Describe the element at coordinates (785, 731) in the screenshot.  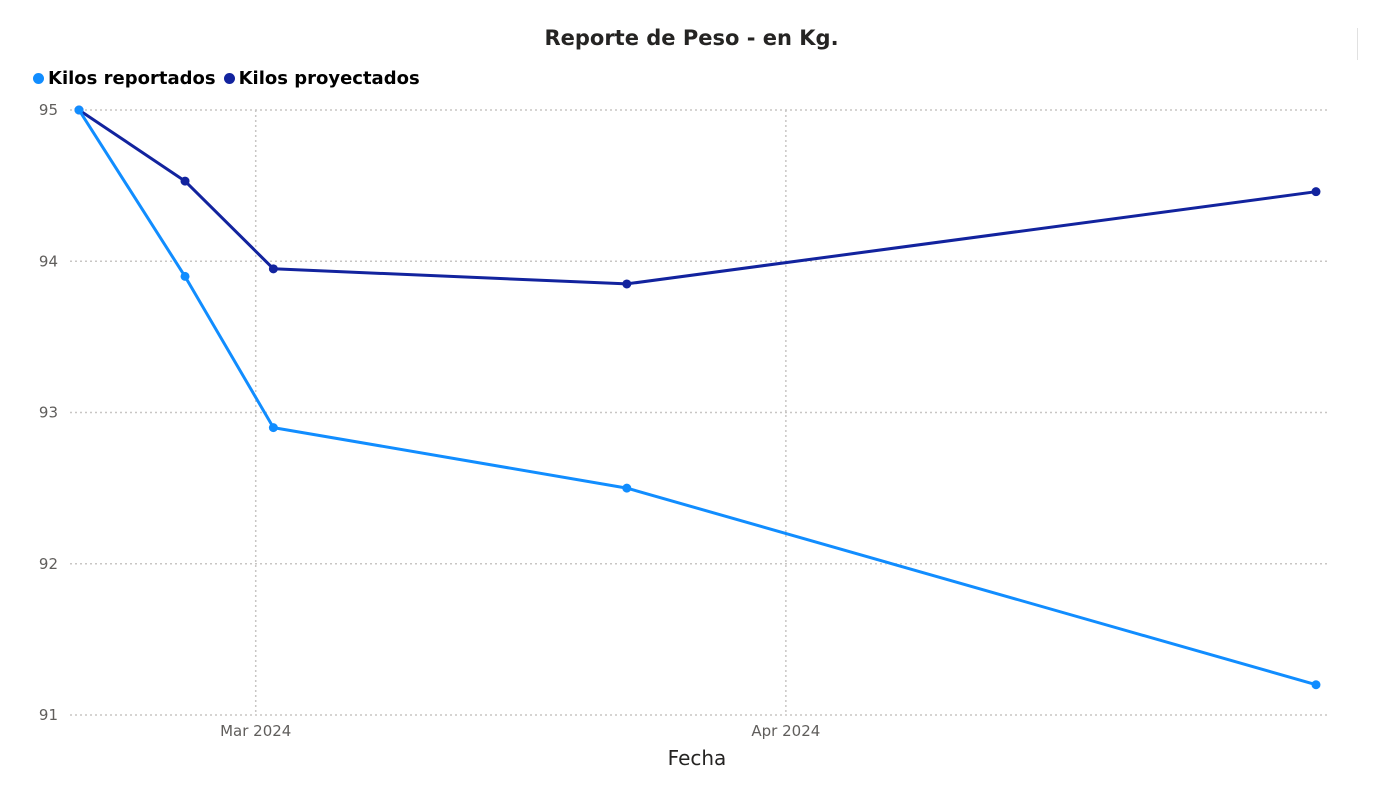
I see `x-tick-label: Apr 2024` at that location.